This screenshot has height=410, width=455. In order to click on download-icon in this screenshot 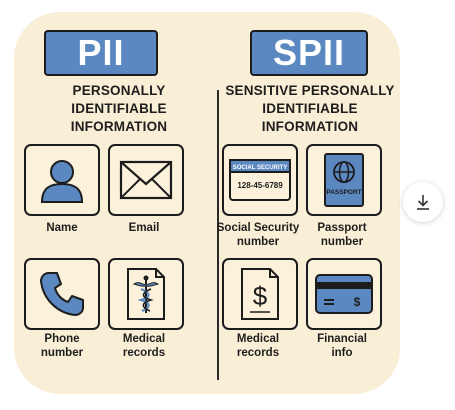, I will do `click(423, 202)`.